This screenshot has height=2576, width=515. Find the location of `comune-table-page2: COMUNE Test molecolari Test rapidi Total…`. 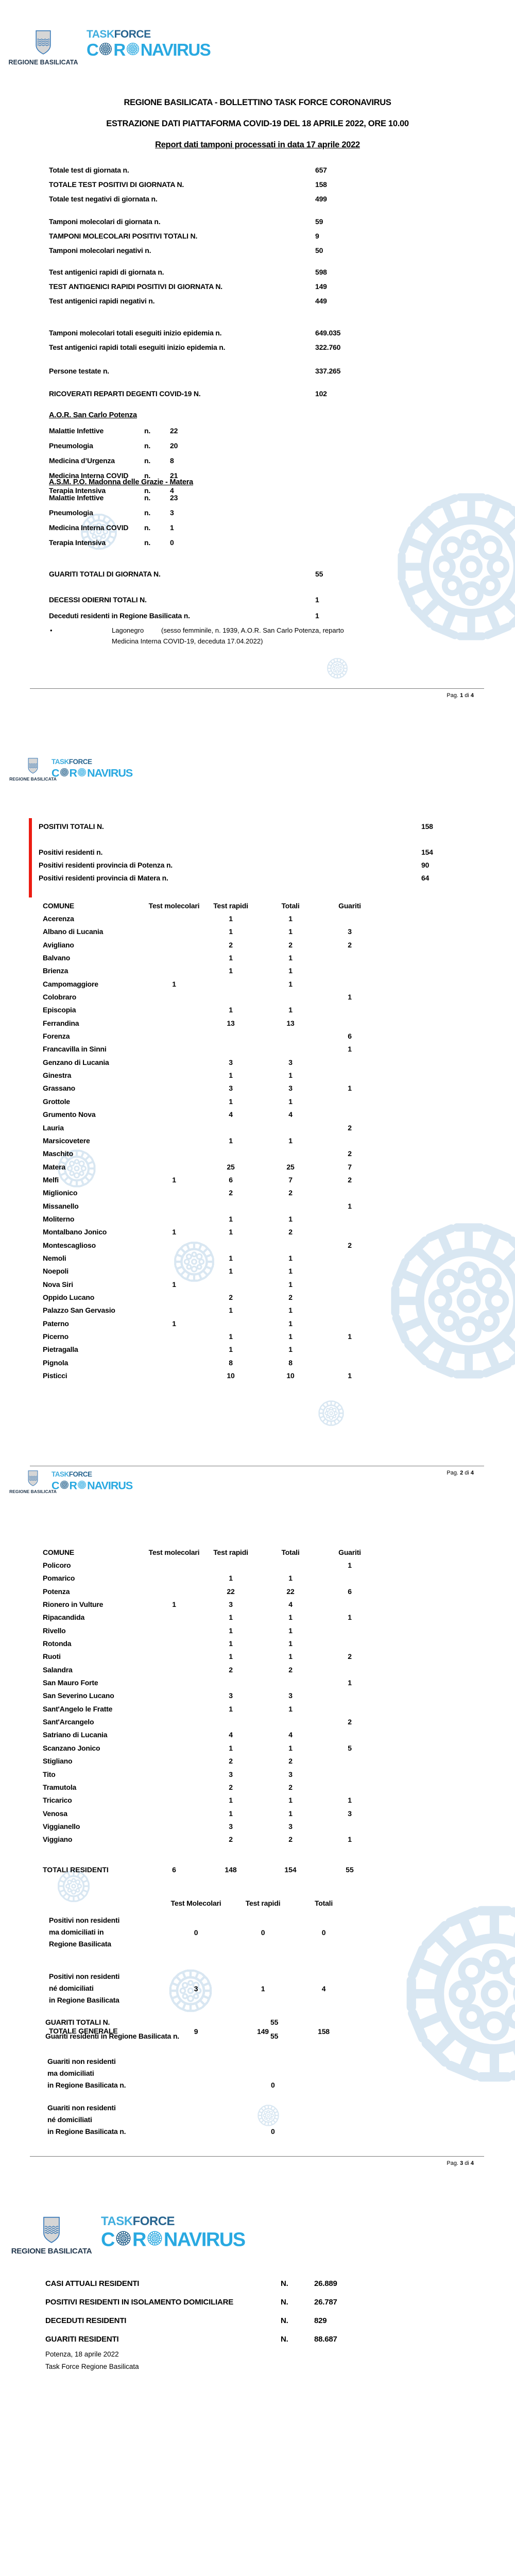

comune-table-page2: COMUNE Test molecolari Test rapidi Total… is located at coordinates (220, 1140).